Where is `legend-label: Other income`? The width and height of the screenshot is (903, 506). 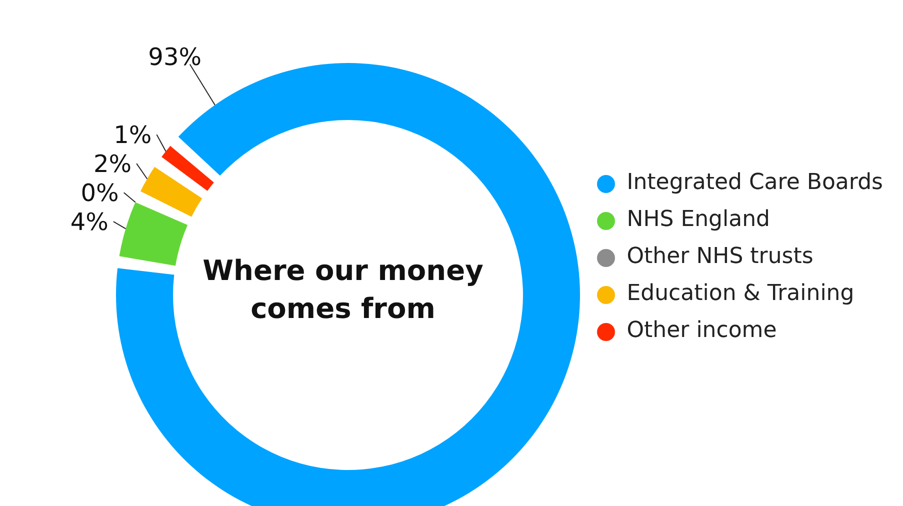
legend-label: Other income is located at coordinates (701, 330).